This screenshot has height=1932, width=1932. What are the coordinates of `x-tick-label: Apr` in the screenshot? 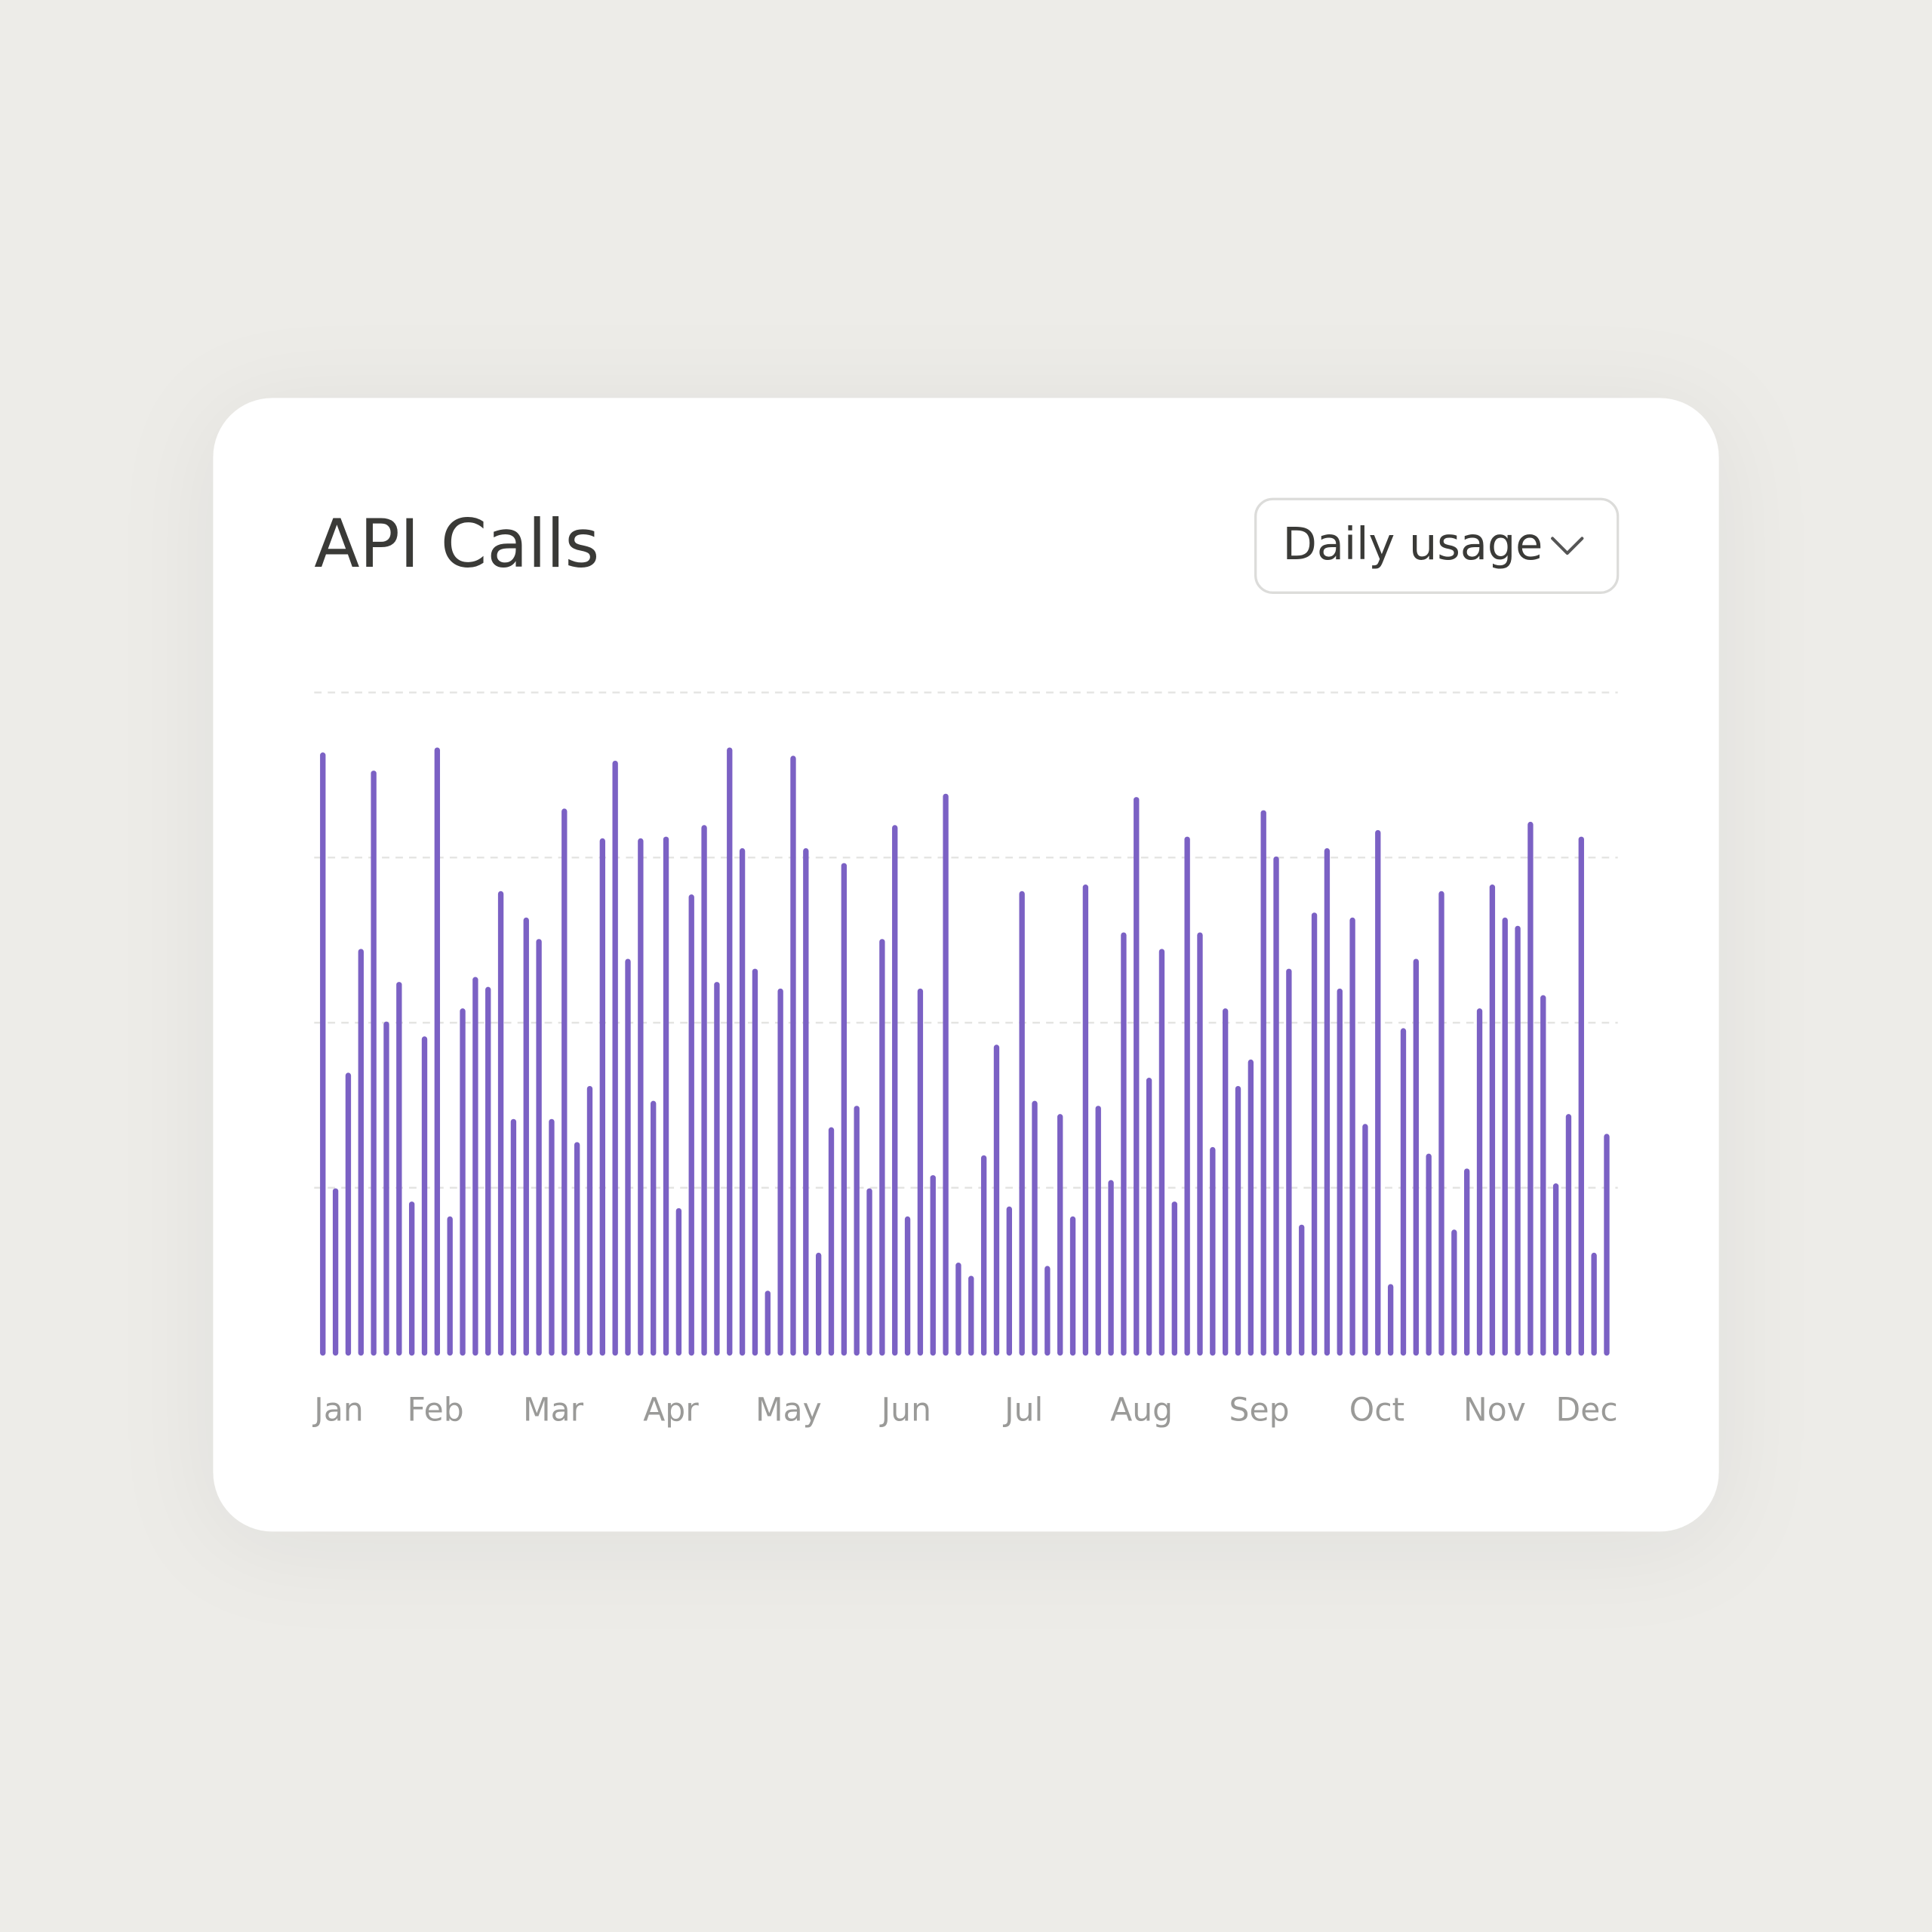 It's located at (671, 1410).